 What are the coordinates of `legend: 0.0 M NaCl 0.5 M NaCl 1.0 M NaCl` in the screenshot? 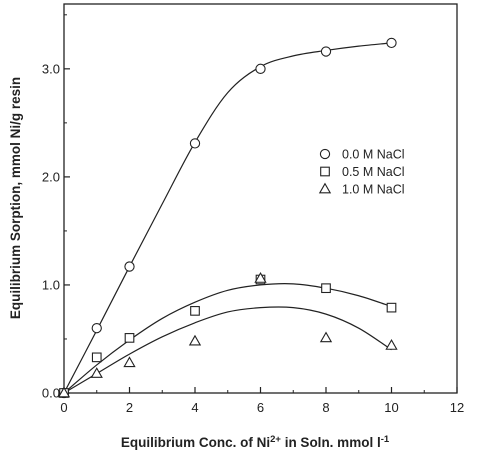 It's located at (361, 172).